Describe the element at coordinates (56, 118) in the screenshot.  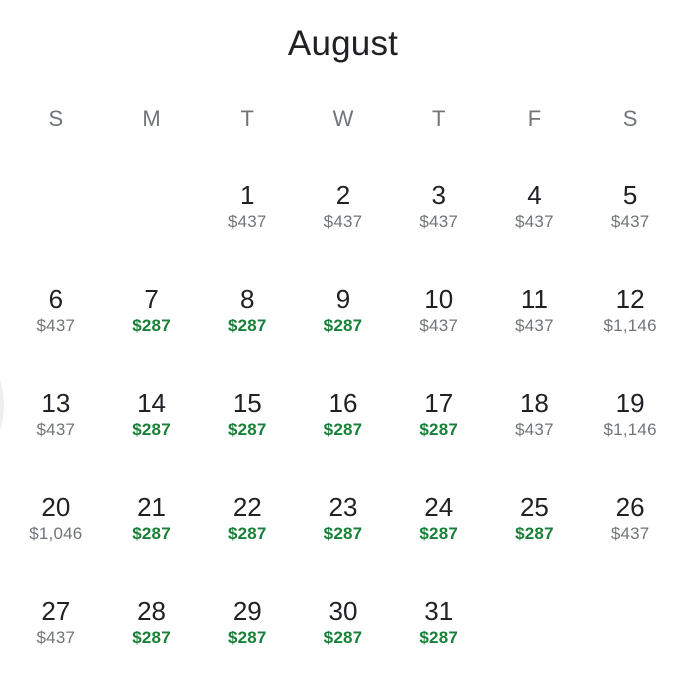
I see `weekday-header-sunday: S` at that location.